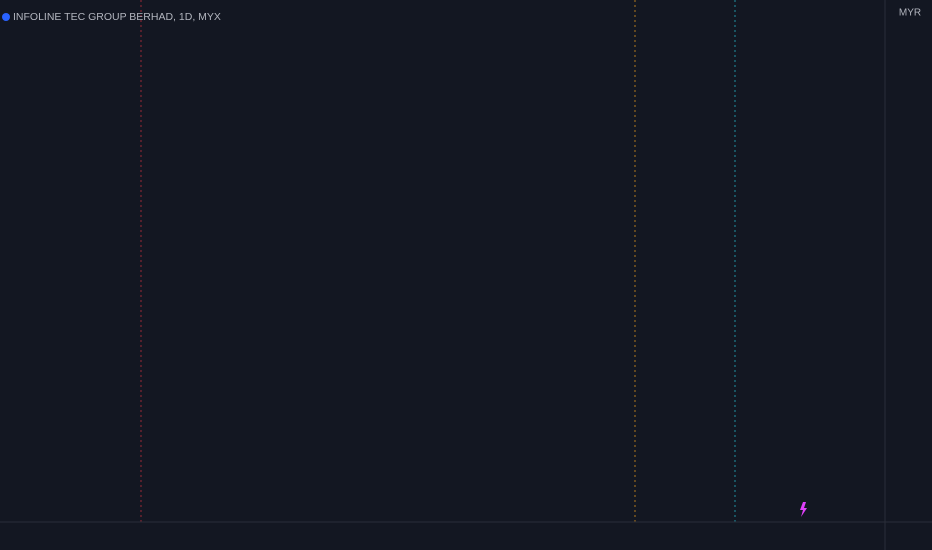 The image size is (932, 550). Describe the element at coordinates (908, 275) in the screenshot. I see `price-axis-panel` at that location.